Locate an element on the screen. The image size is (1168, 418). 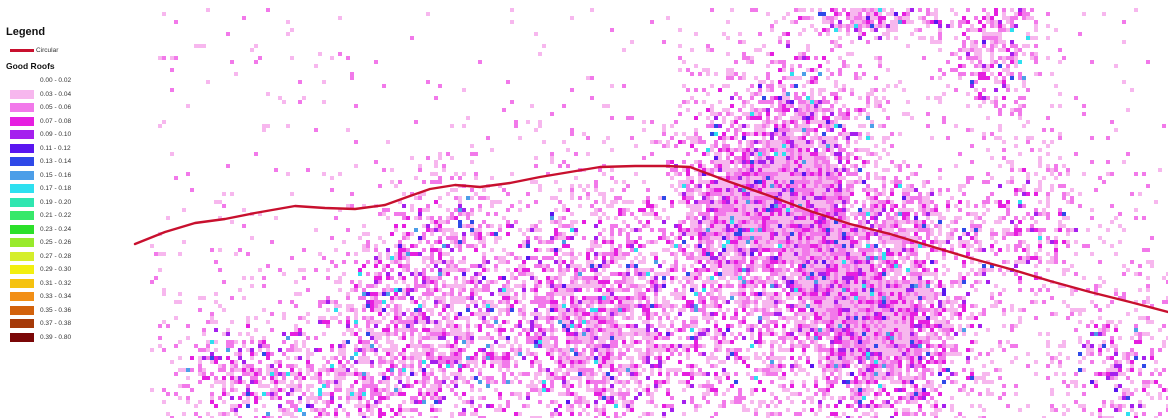
circular-line-swatch is located at coordinates (22, 50).